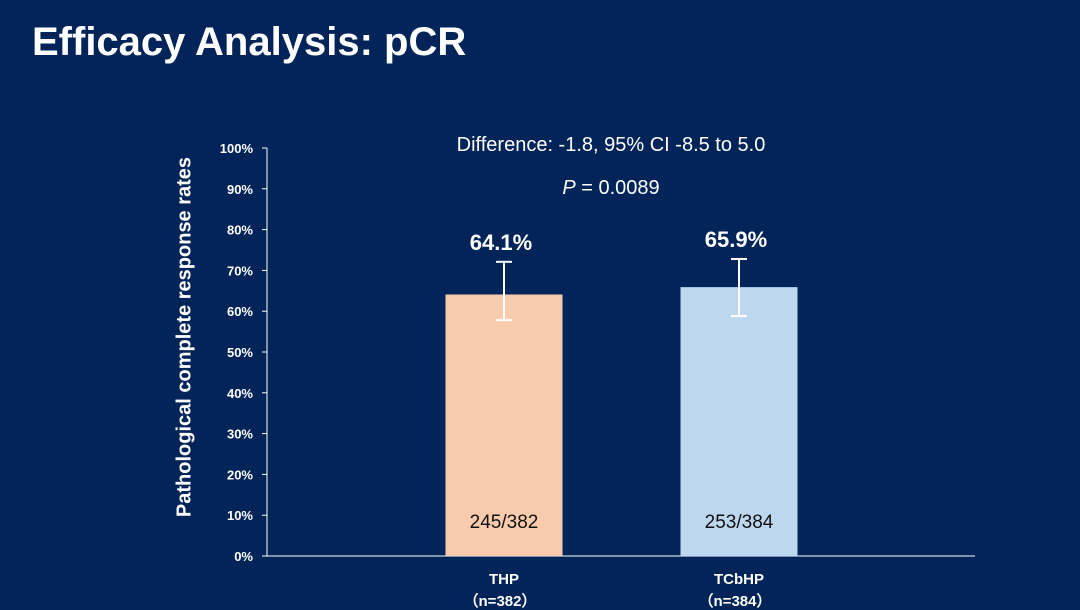 The height and width of the screenshot is (610, 1080). I want to click on bar-thp, so click(504, 425).